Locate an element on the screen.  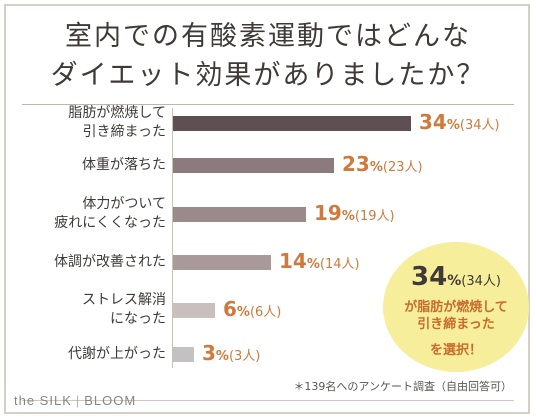
value-count: (3人) is located at coordinates (244, 356).